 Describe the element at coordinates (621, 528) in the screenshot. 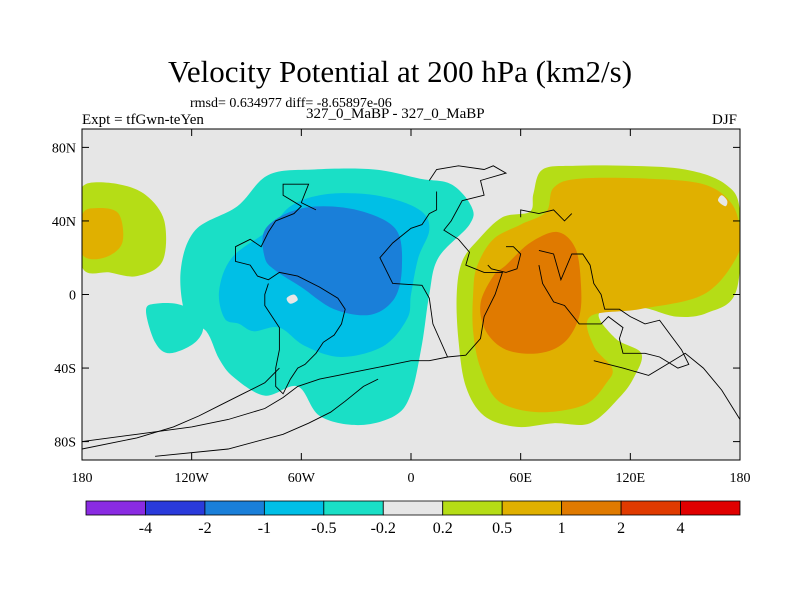

I see `colorbar-label: 2` at that location.